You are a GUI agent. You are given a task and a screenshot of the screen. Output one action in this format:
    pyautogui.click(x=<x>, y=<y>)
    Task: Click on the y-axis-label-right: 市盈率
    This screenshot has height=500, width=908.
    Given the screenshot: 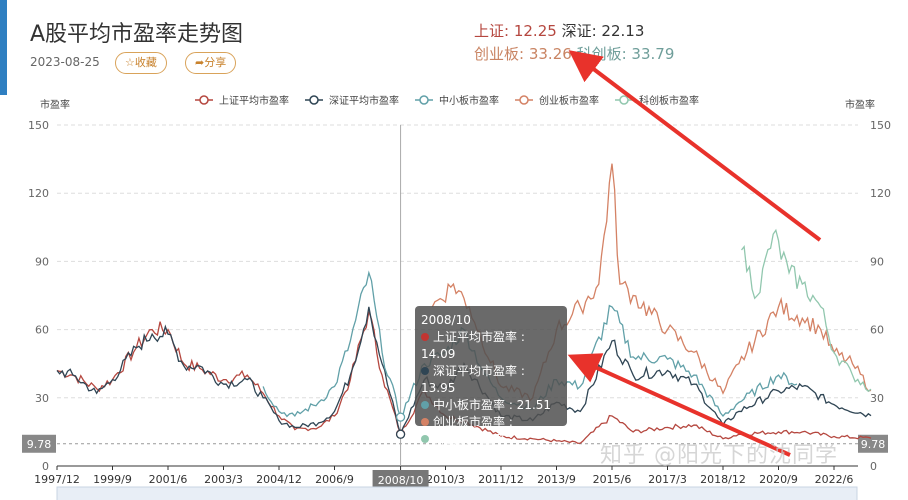 What is the action you would take?
    pyautogui.click(x=860, y=104)
    